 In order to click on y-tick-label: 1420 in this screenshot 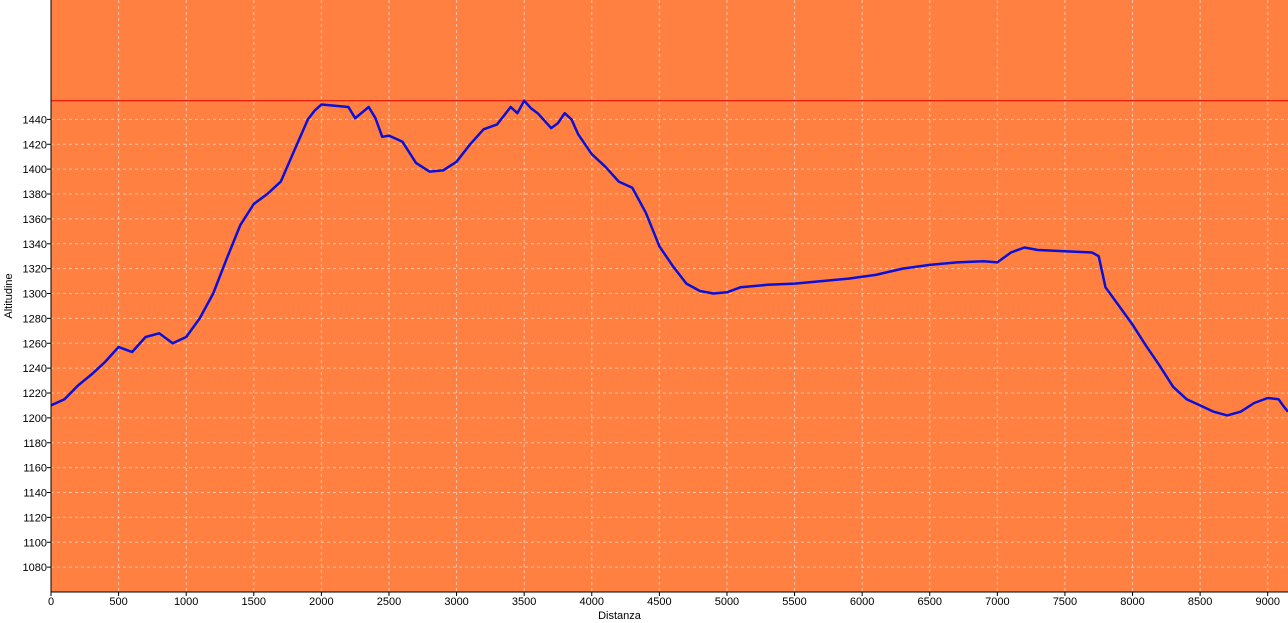, I will do `click(35, 145)`.